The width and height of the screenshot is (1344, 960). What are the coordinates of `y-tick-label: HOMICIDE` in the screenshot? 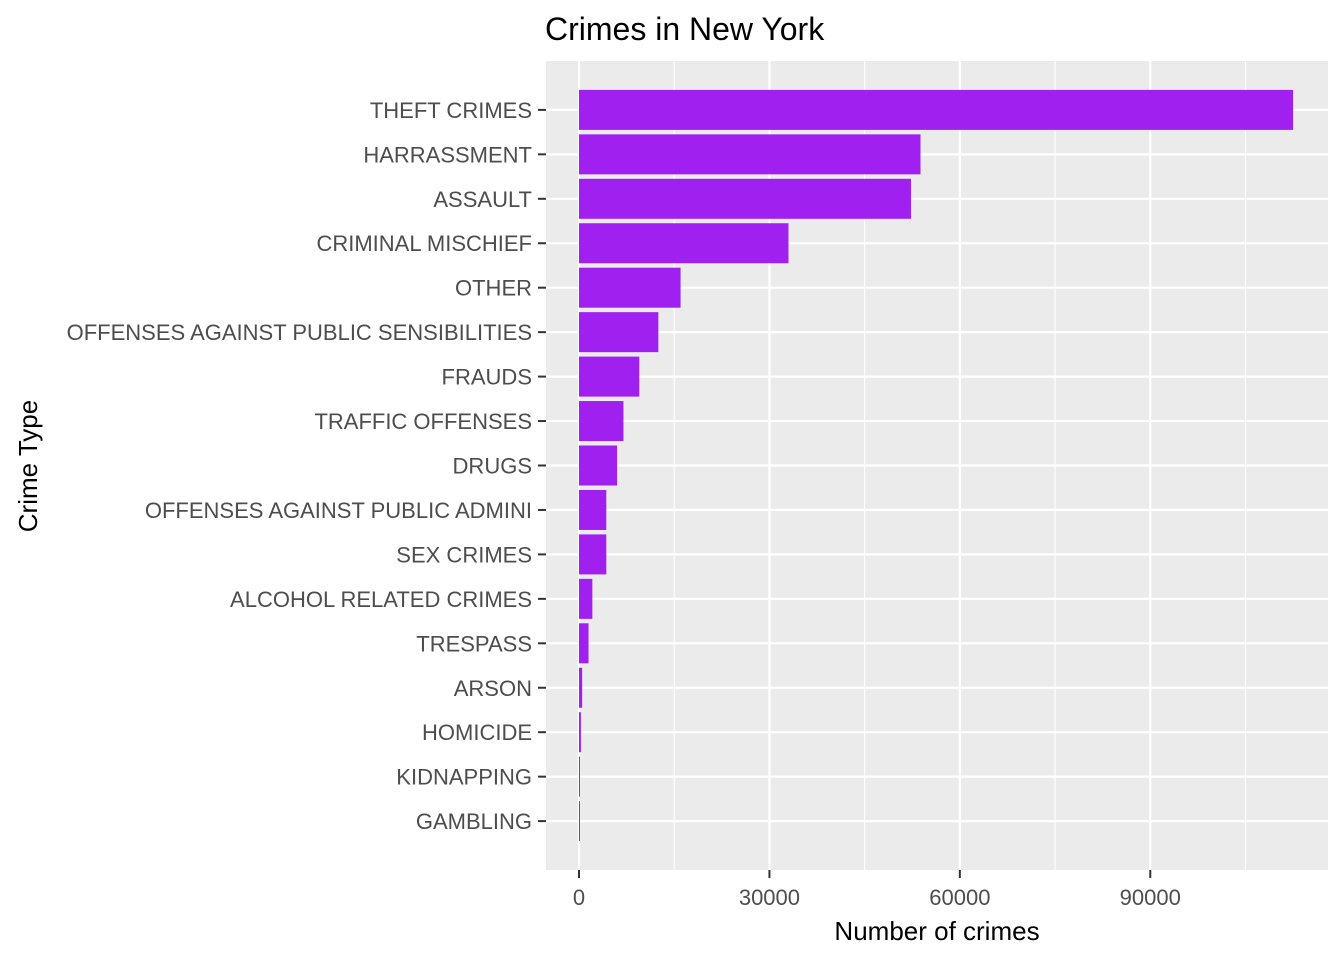 It's located at (477, 732).